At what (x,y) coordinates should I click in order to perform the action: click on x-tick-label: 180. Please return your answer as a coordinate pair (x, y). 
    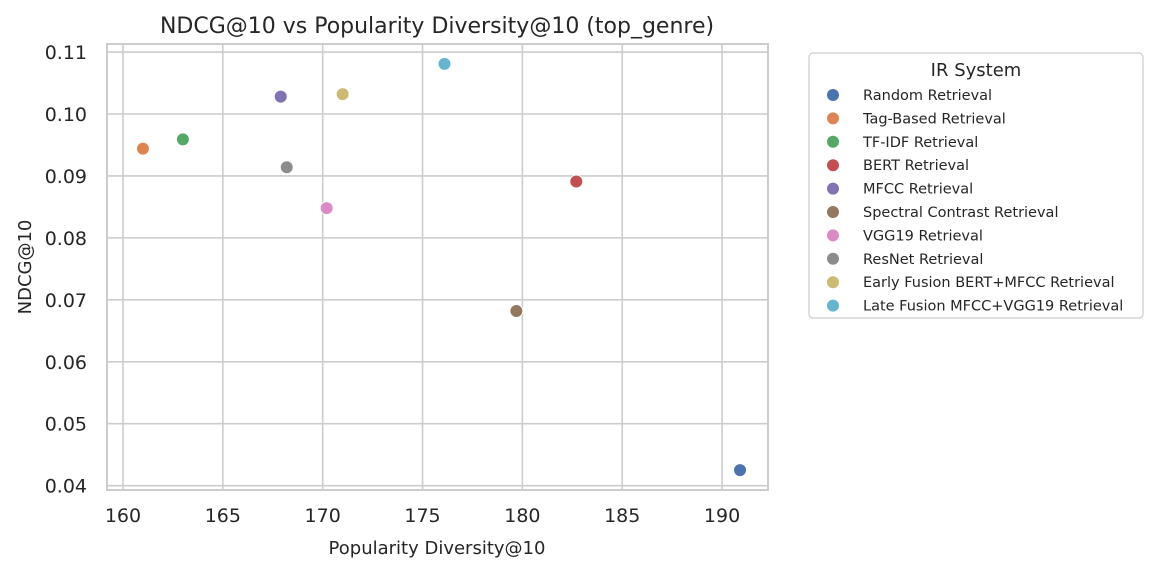
    Looking at the image, I should click on (522, 516).